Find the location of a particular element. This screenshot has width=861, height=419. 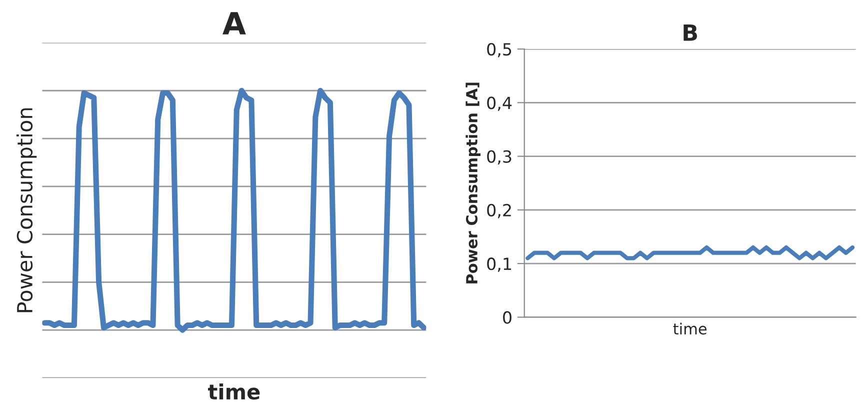

y-axis-title: Power Consumption [A] is located at coordinates (473, 183).